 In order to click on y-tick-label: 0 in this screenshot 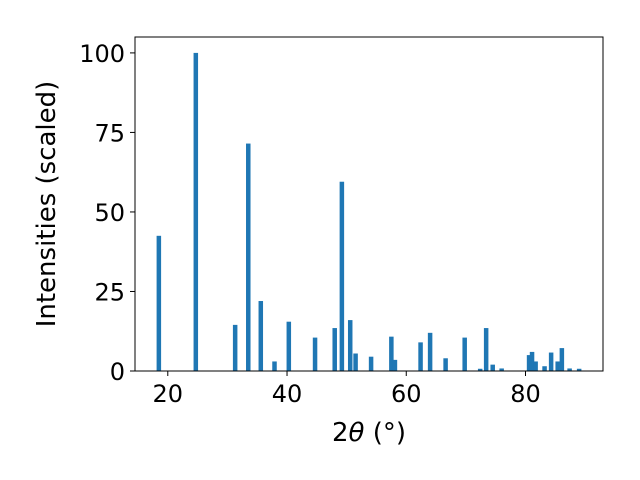, I will do `click(117, 372)`.